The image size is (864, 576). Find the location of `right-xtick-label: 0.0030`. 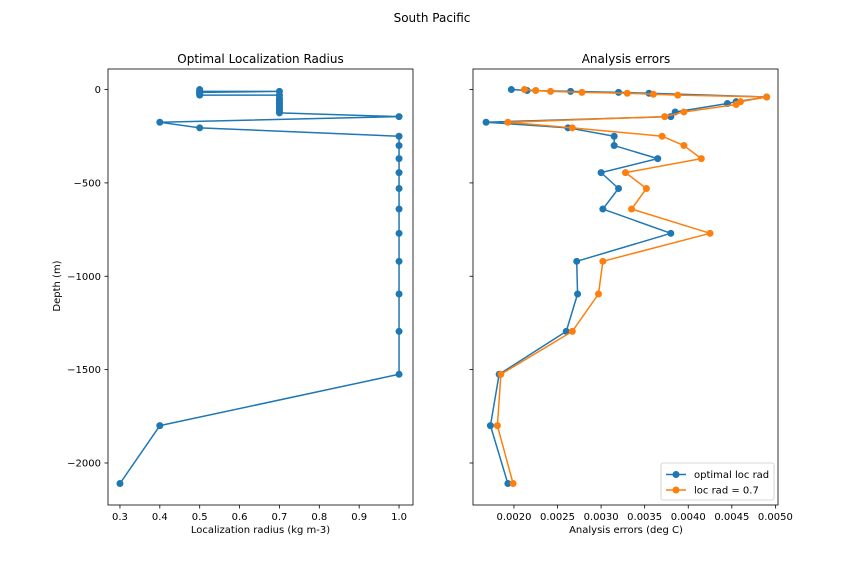

right-xtick-label: 0.0030 is located at coordinates (601, 517).